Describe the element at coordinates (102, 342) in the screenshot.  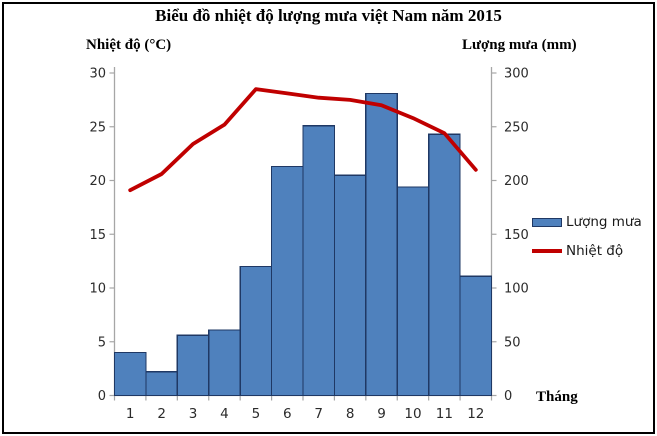
I see `left-axis-tick-label: 5` at that location.